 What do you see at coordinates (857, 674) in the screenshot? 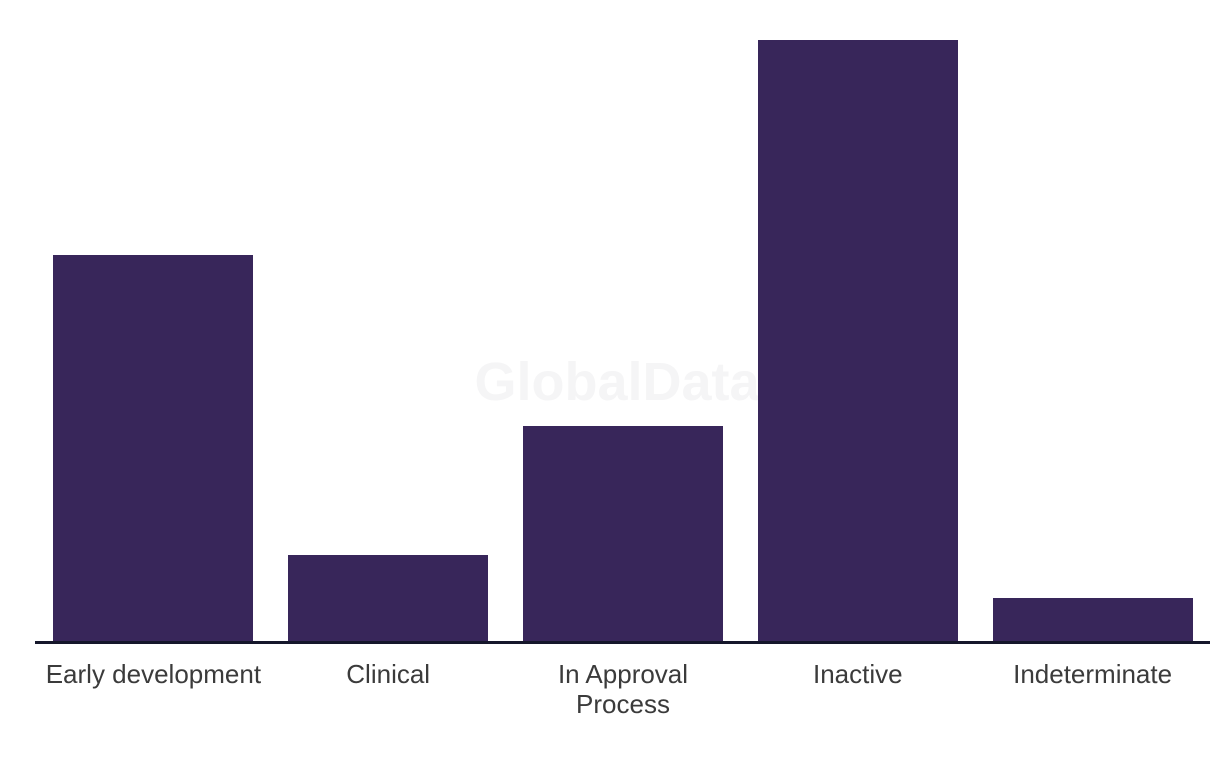
I see `x-axis-label-inactive: Inactive` at bounding box center [857, 674].